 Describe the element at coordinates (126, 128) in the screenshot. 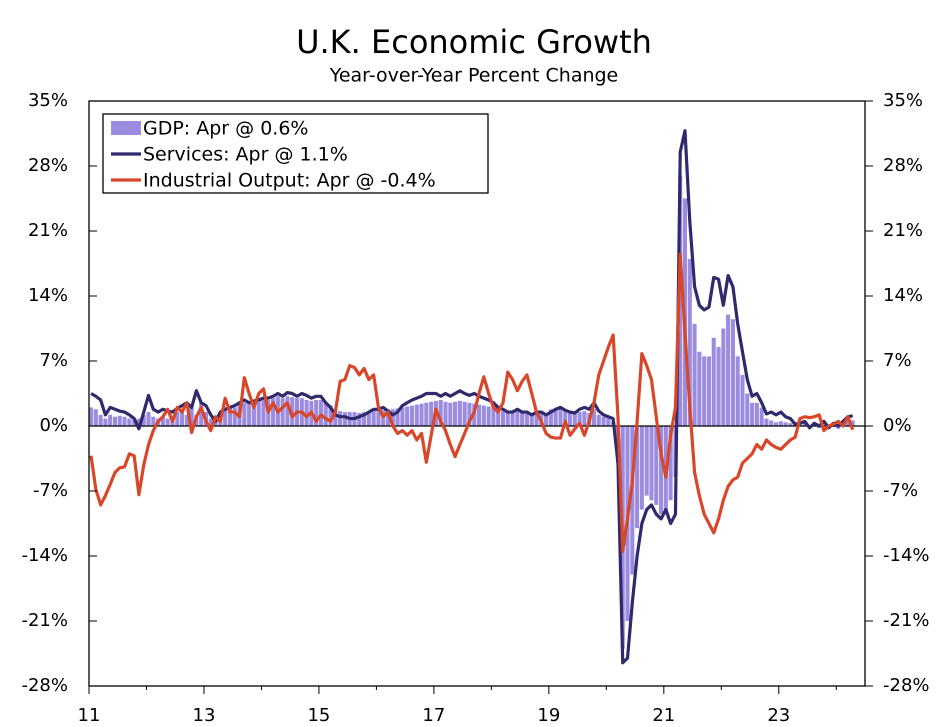

I see `legend-swatch` at that location.